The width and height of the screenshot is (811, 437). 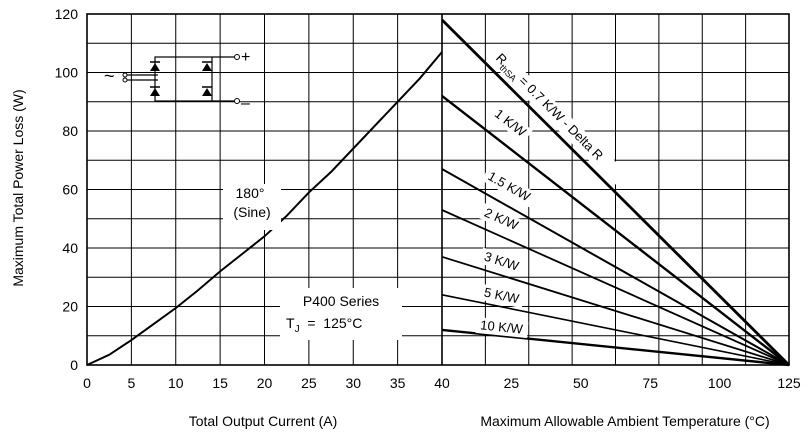 I want to click on y-tick-label: 120, so click(x=67, y=14).